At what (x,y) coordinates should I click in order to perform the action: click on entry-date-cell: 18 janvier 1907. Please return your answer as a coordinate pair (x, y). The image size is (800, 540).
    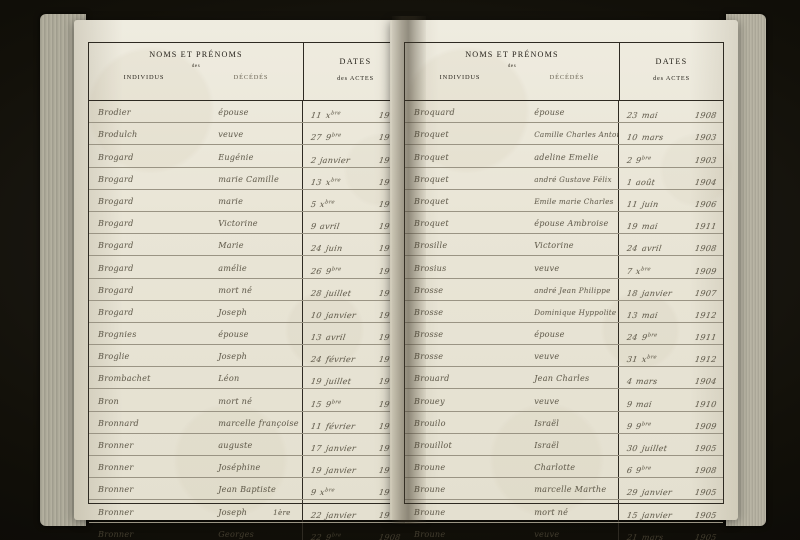
    Looking at the image, I should click on (671, 294).